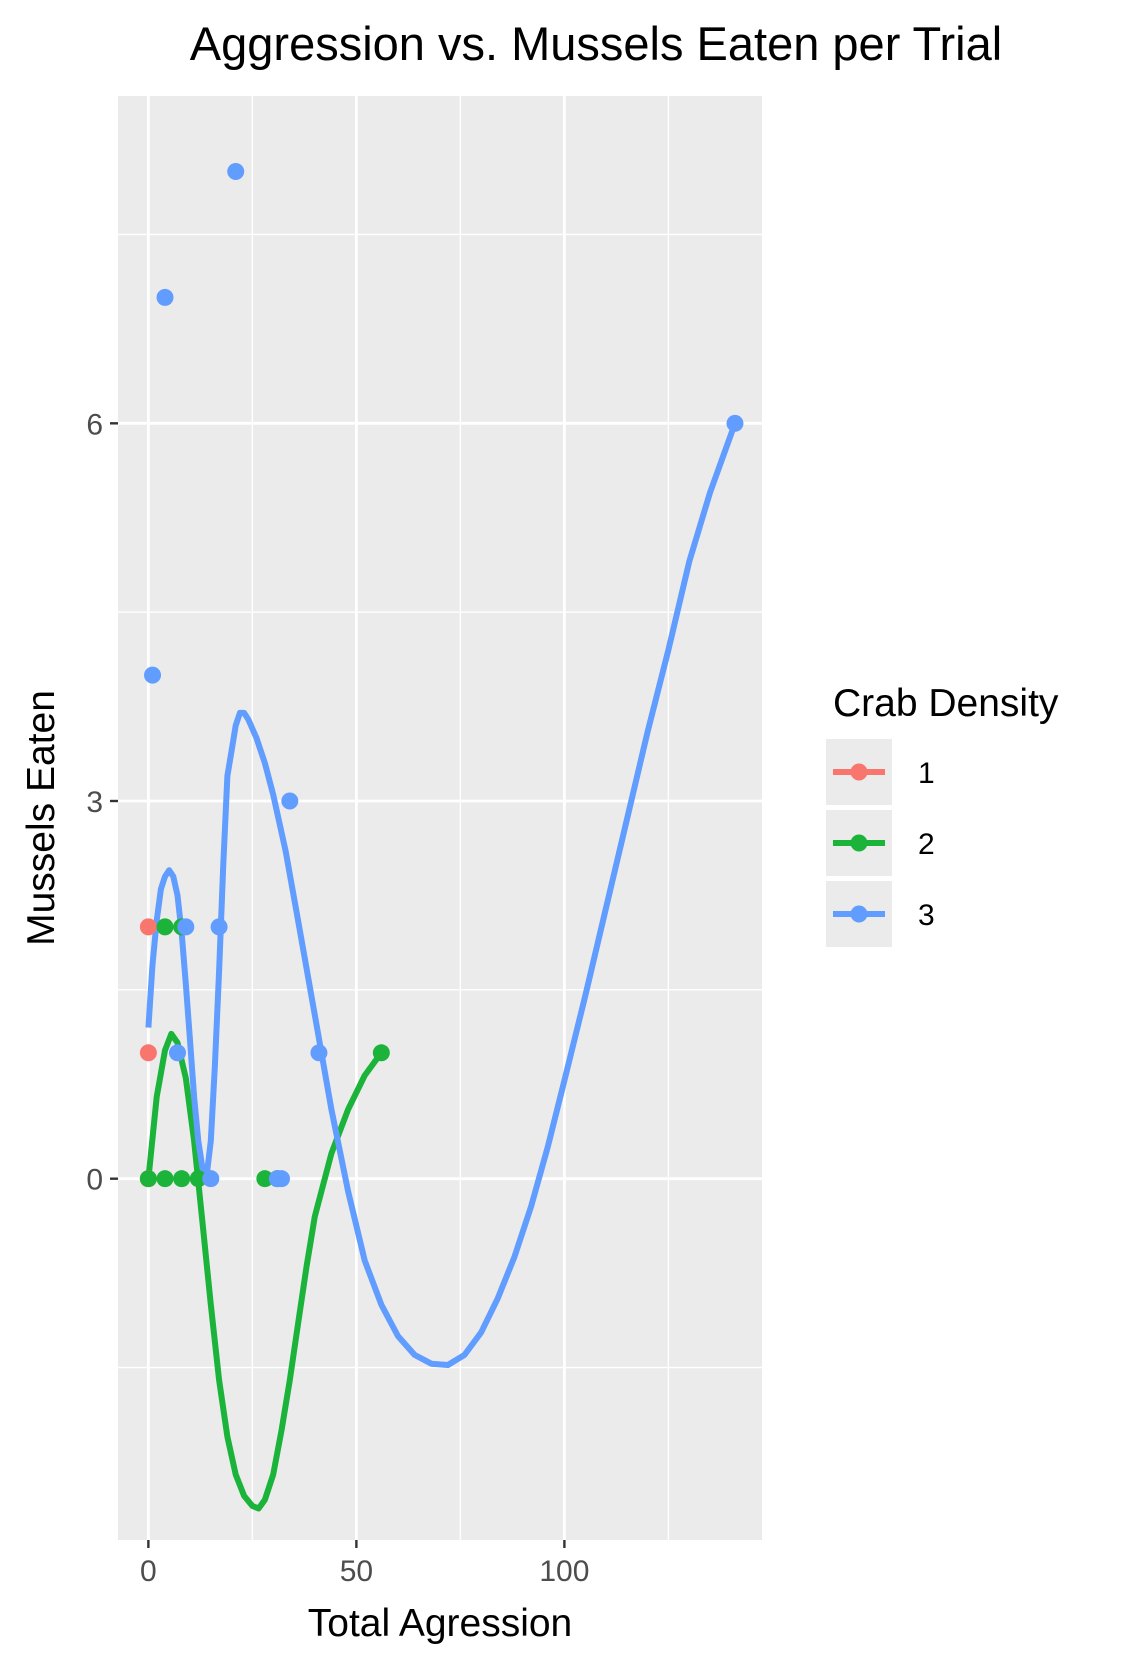 Image resolution: width=1141 pixels, height=1670 pixels. What do you see at coordinates (946, 703) in the screenshot?
I see `legend-title: Crab Density` at bounding box center [946, 703].